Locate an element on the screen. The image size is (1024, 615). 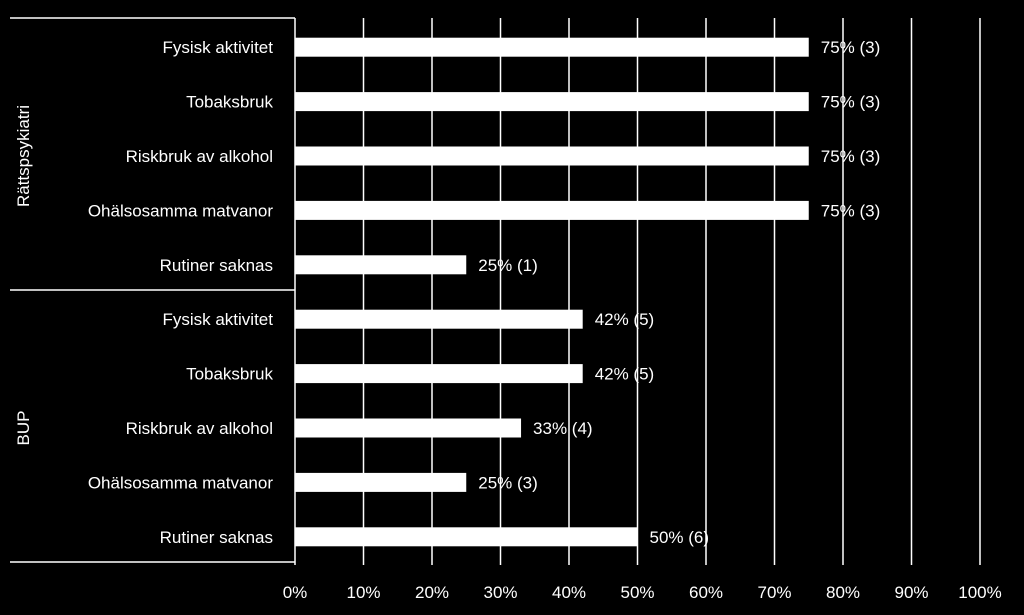
x-tick-label: 90% is located at coordinates (911, 592).